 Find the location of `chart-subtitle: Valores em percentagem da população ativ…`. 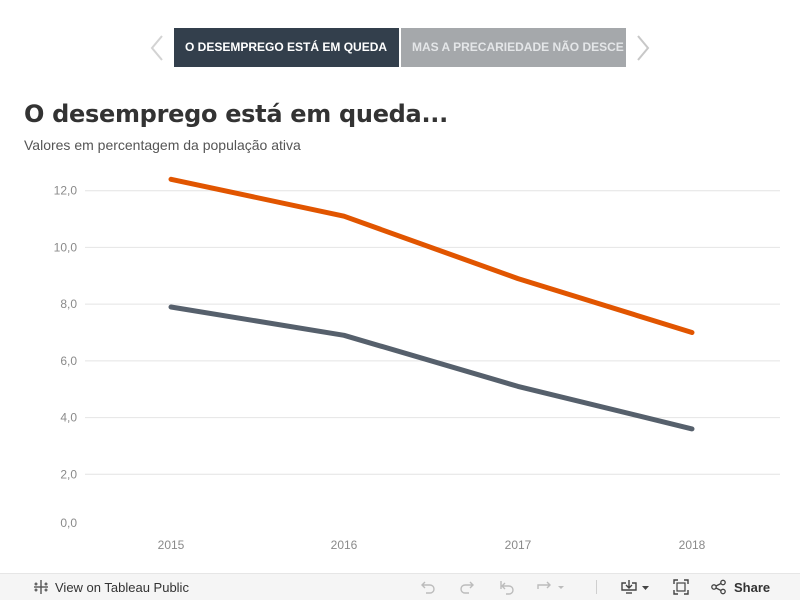

chart-subtitle: Valores em percentagem da população ativ… is located at coordinates (162, 145).